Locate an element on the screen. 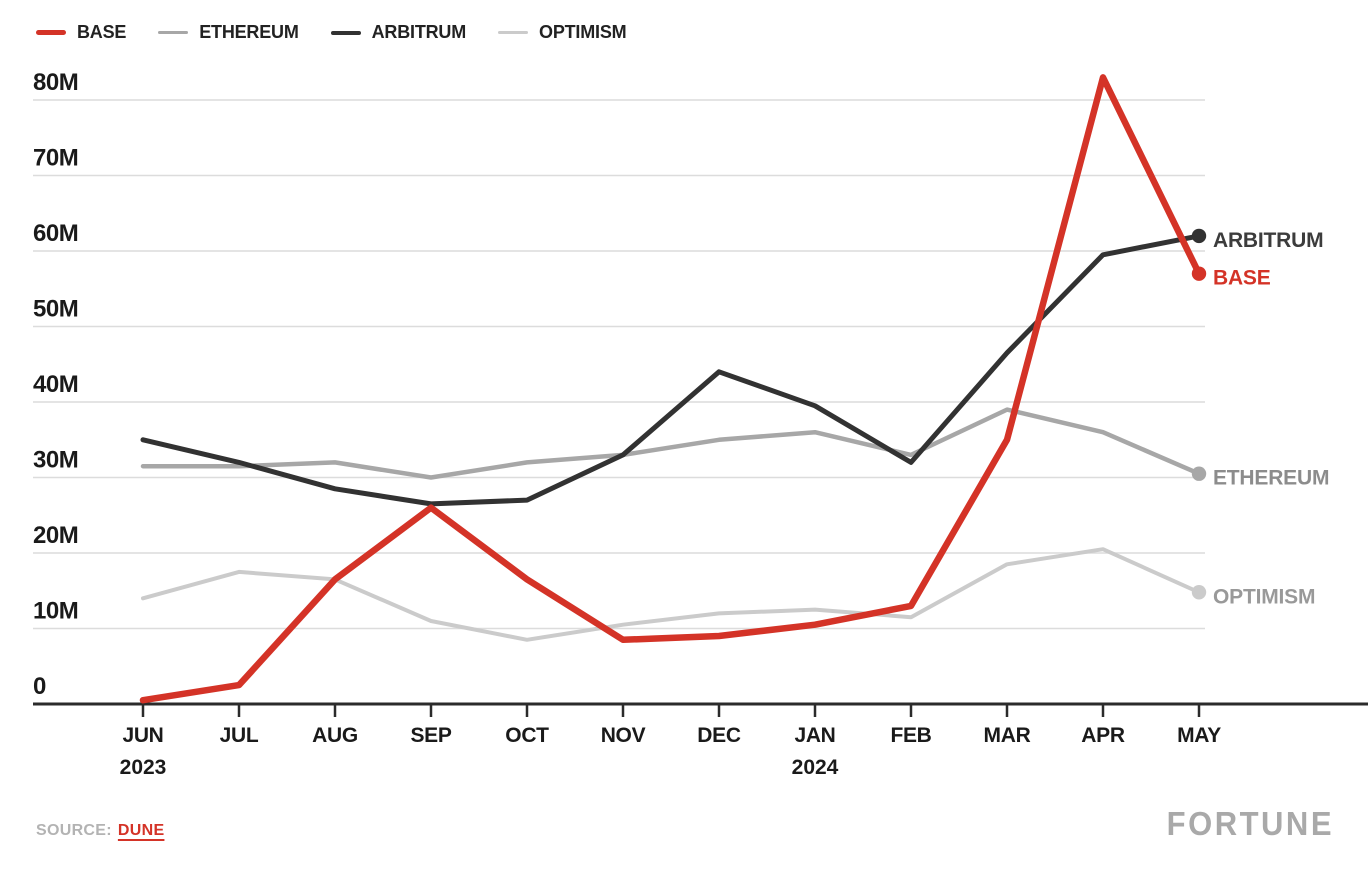 This screenshot has height=884, width=1368. legend-marker-ethereum-icon is located at coordinates (173, 32).